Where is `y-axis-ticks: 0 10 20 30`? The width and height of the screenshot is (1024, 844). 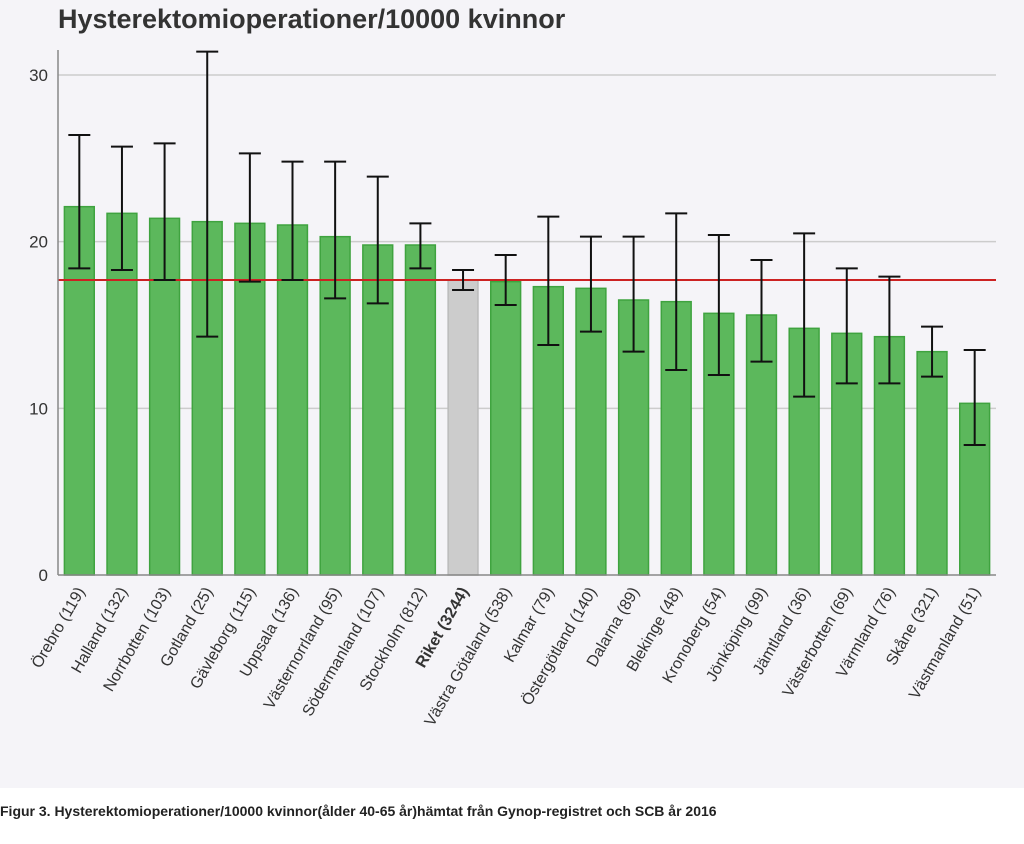
y-axis-ticks: 0 10 20 30 is located at coordinates (38, 325).